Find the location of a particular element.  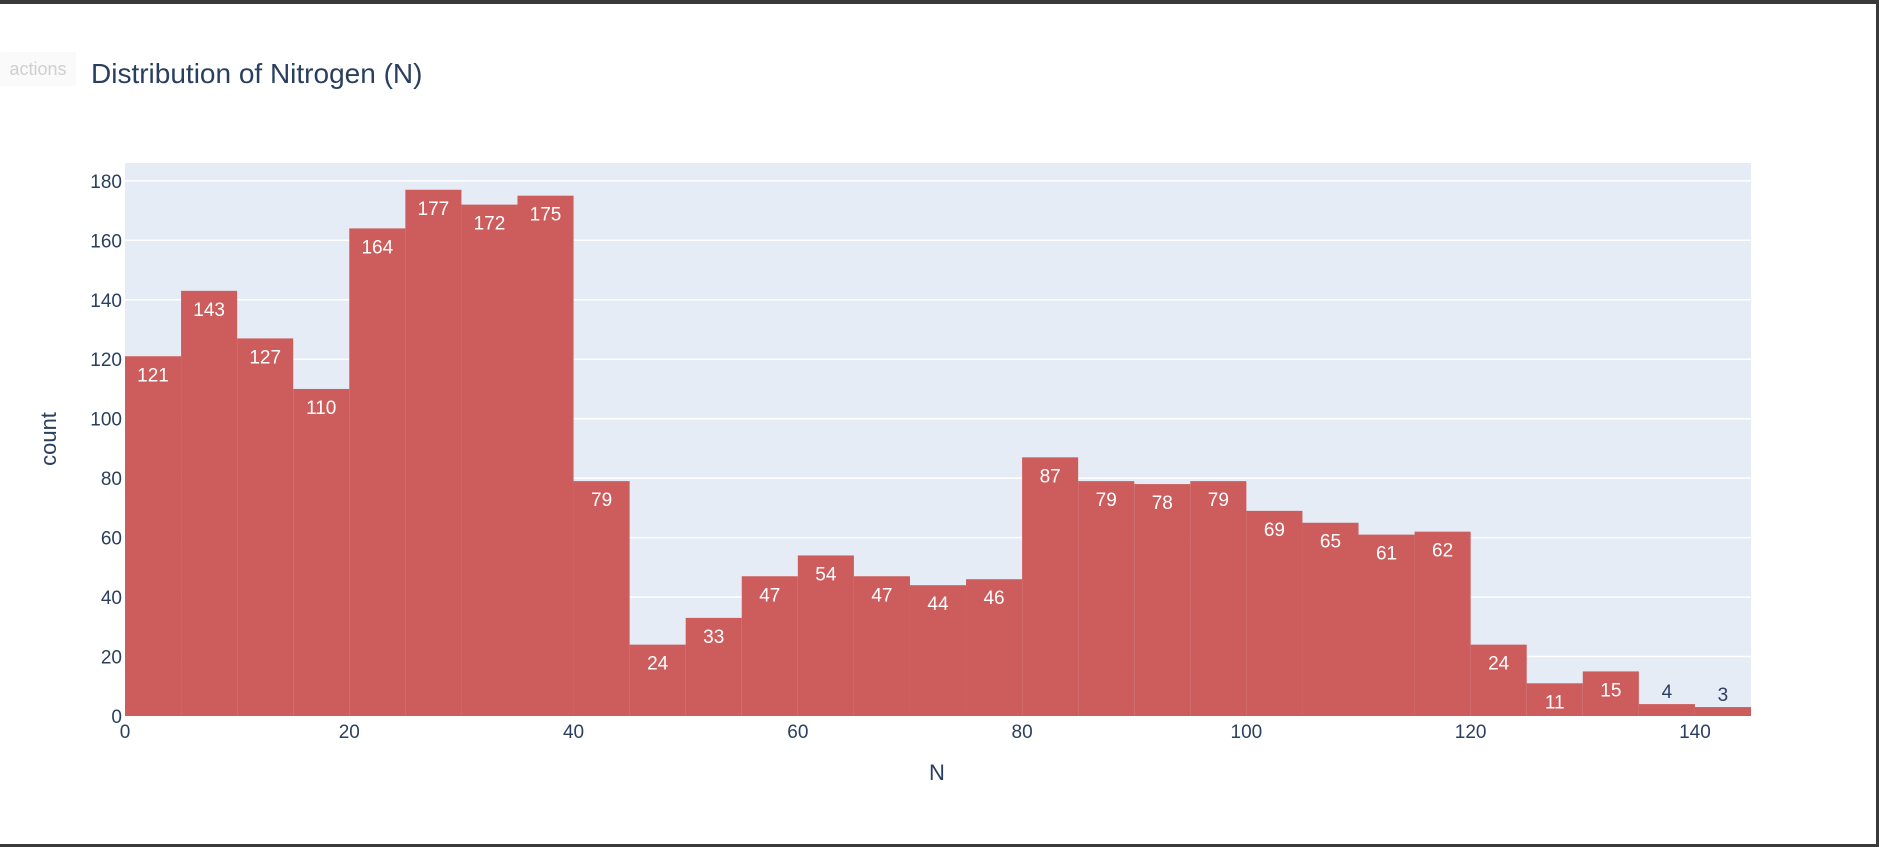

bar-value-label: 143 is located at coordinates (209, 310).